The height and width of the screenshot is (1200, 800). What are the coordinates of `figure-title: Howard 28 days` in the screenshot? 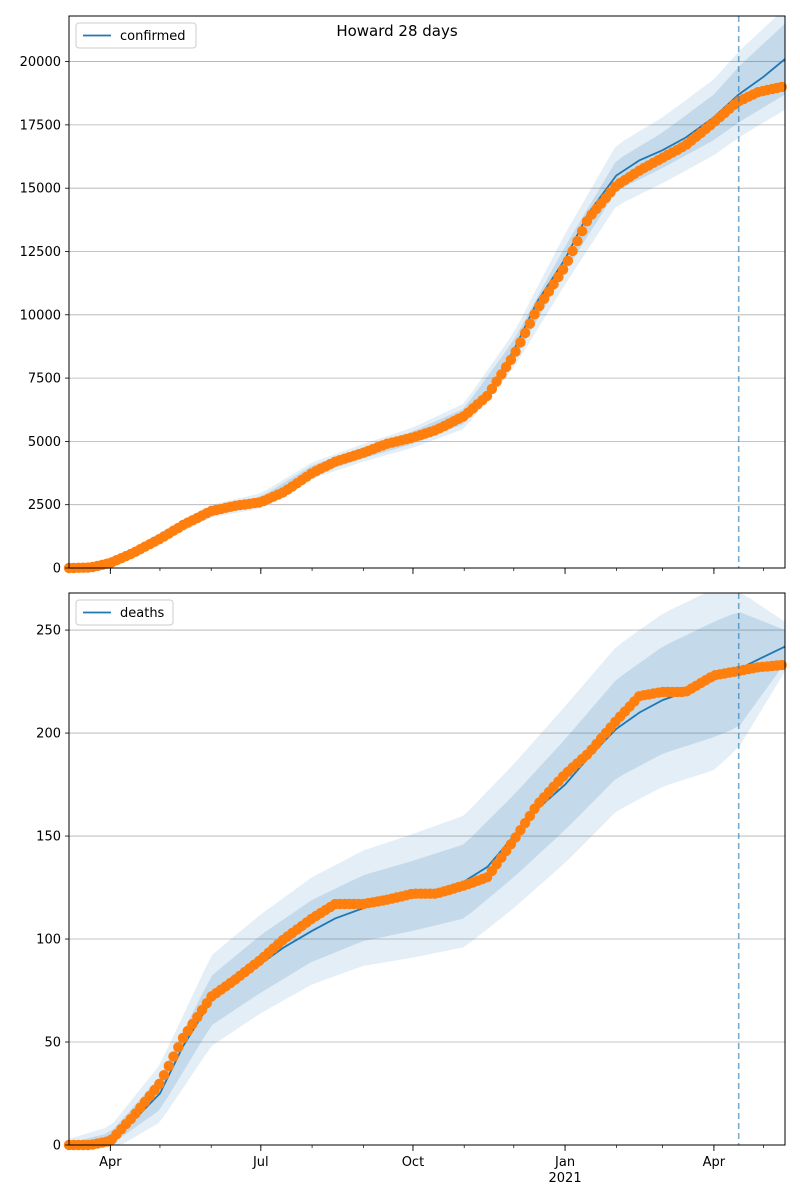 It's located at (397, 31).